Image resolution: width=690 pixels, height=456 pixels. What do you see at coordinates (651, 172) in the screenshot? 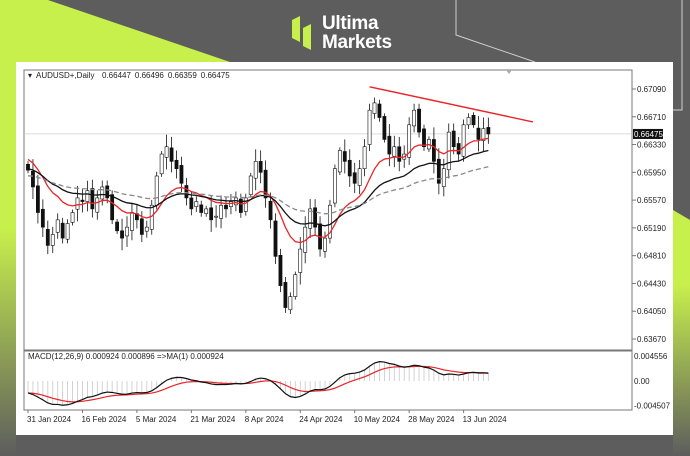
I see `y-tick-label: 0.65950` at bounding box center [651, 172].